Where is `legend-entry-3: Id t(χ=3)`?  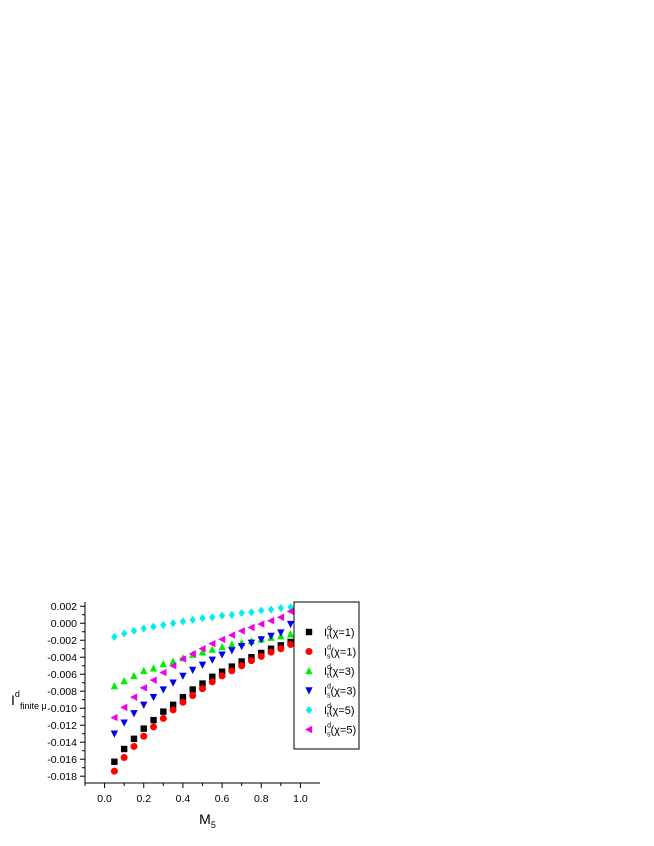 legend-entry-3: Id t(χ=3) is located at coordinates (330, 672).